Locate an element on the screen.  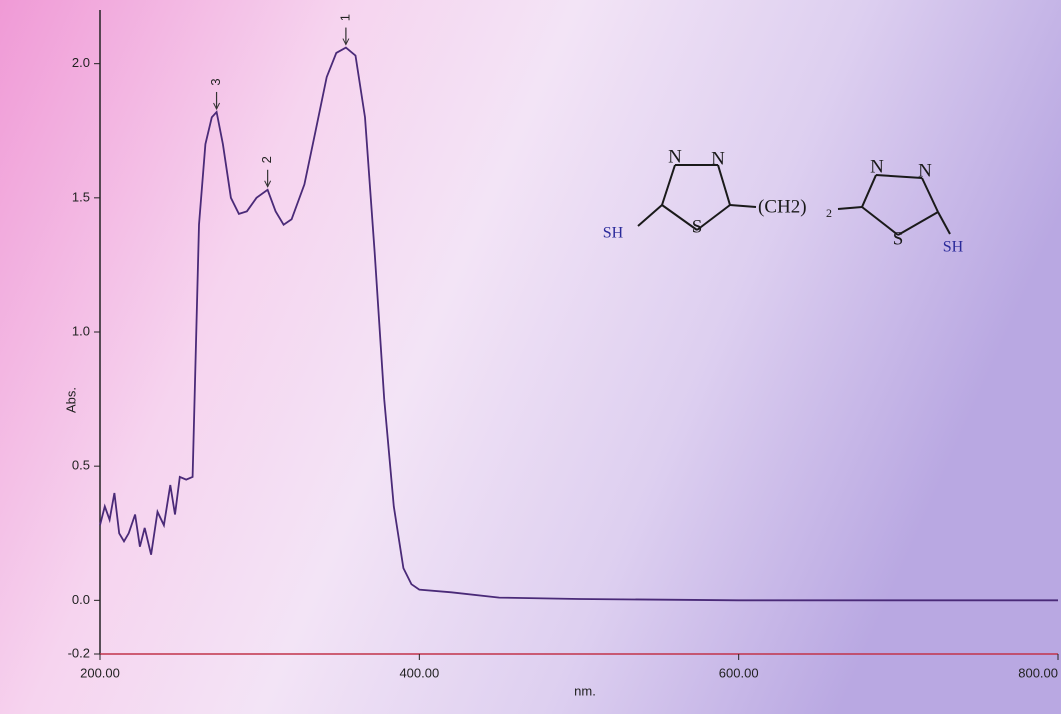
y-tick-label: 2.0 is located at coordinates (81, 62).